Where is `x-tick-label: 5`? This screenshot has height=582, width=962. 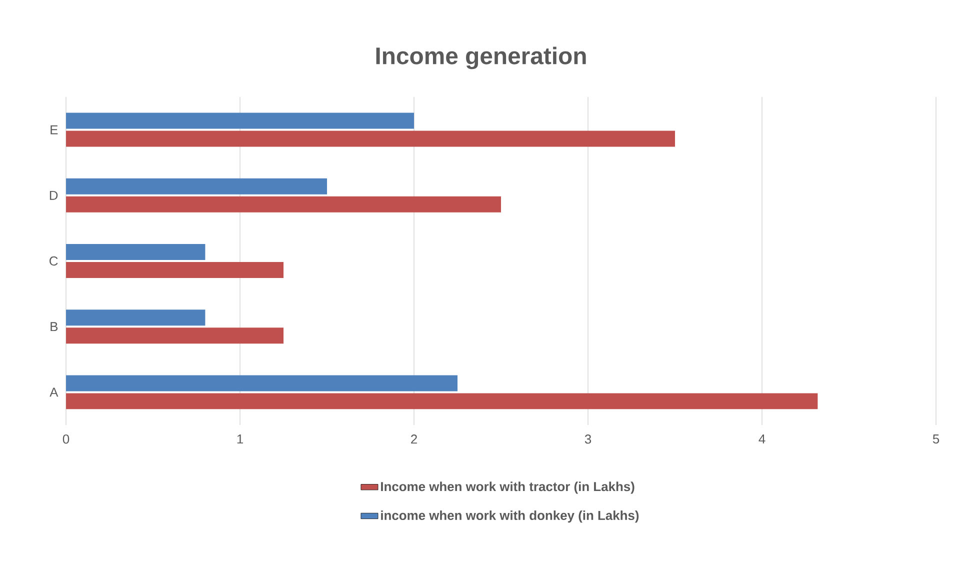 x-tick-label: 5 is located at coordinates (936, 439).